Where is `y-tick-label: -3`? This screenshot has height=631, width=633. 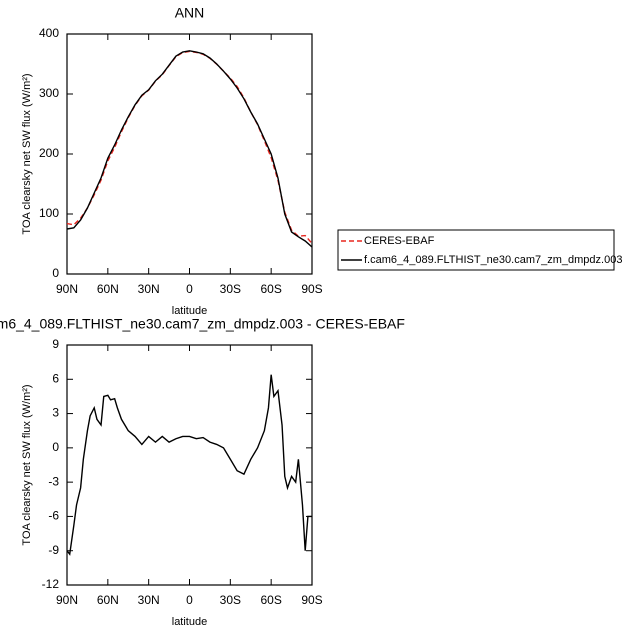 y-tick-label: -3 is located at coordinates (53, 481).